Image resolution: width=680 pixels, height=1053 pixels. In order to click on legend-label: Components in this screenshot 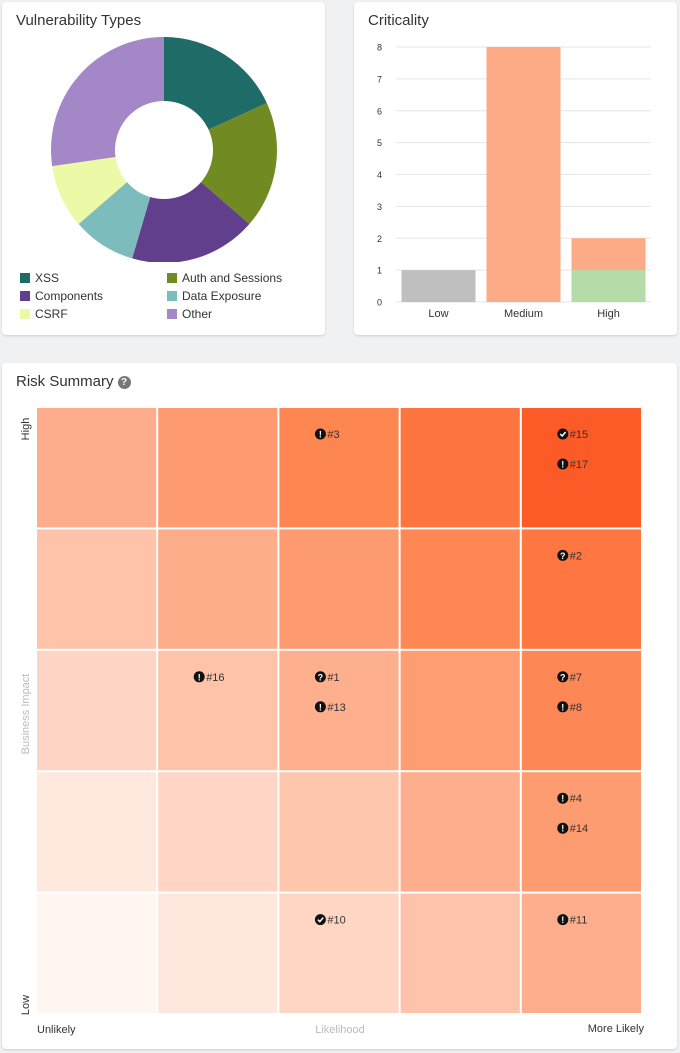, I will do `click(69, 296)`.